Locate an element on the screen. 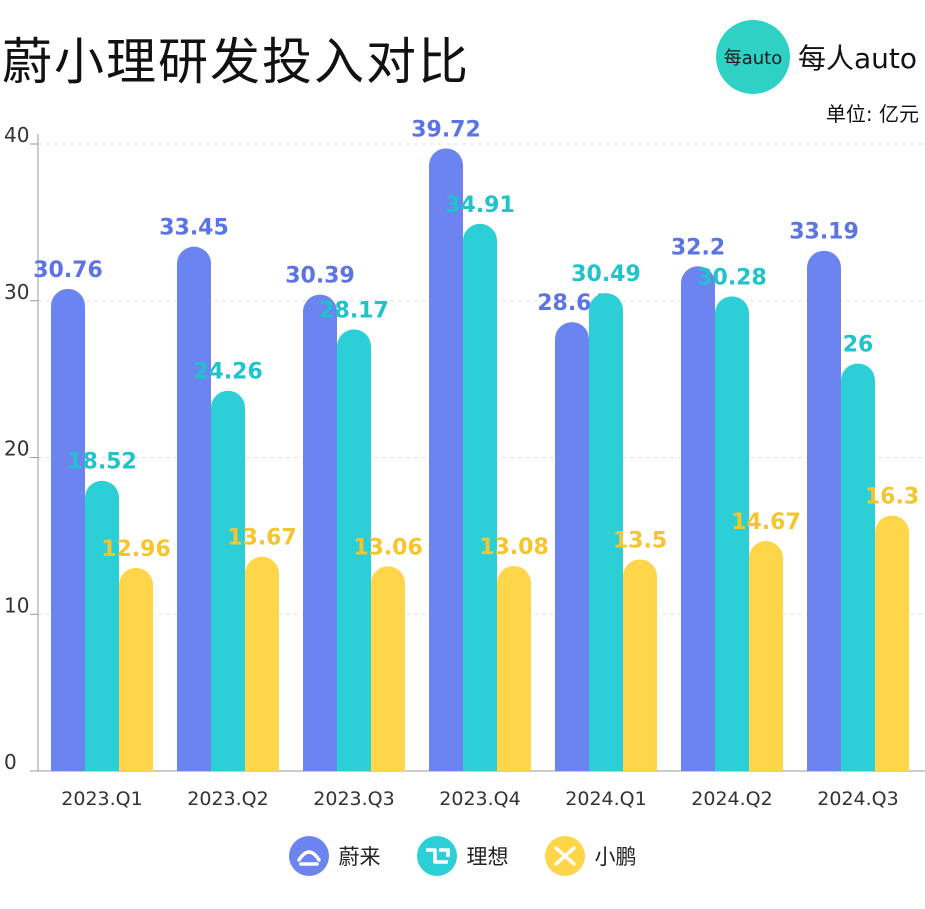 This screenshot has height=909, width=925. brand-circle-text: 每auto is located at coordinates (753, 58).